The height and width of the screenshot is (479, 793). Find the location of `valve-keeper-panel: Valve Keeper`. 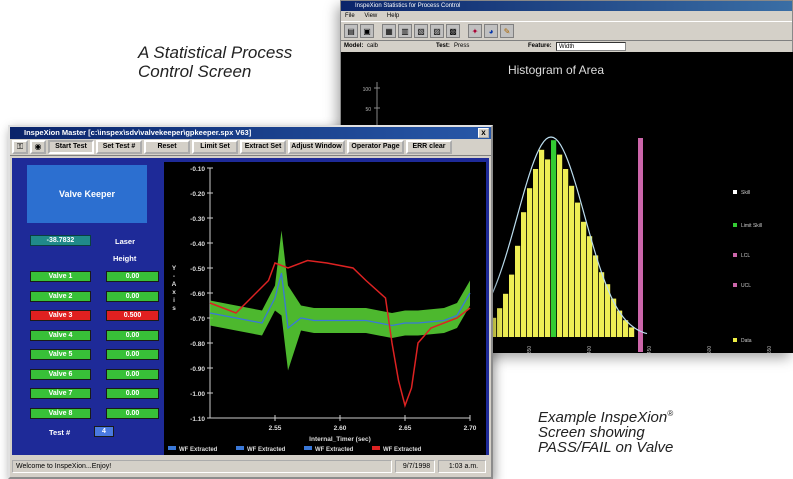

valve-keeper-panel: Valve Keeper is located at coordinates (87, 194).